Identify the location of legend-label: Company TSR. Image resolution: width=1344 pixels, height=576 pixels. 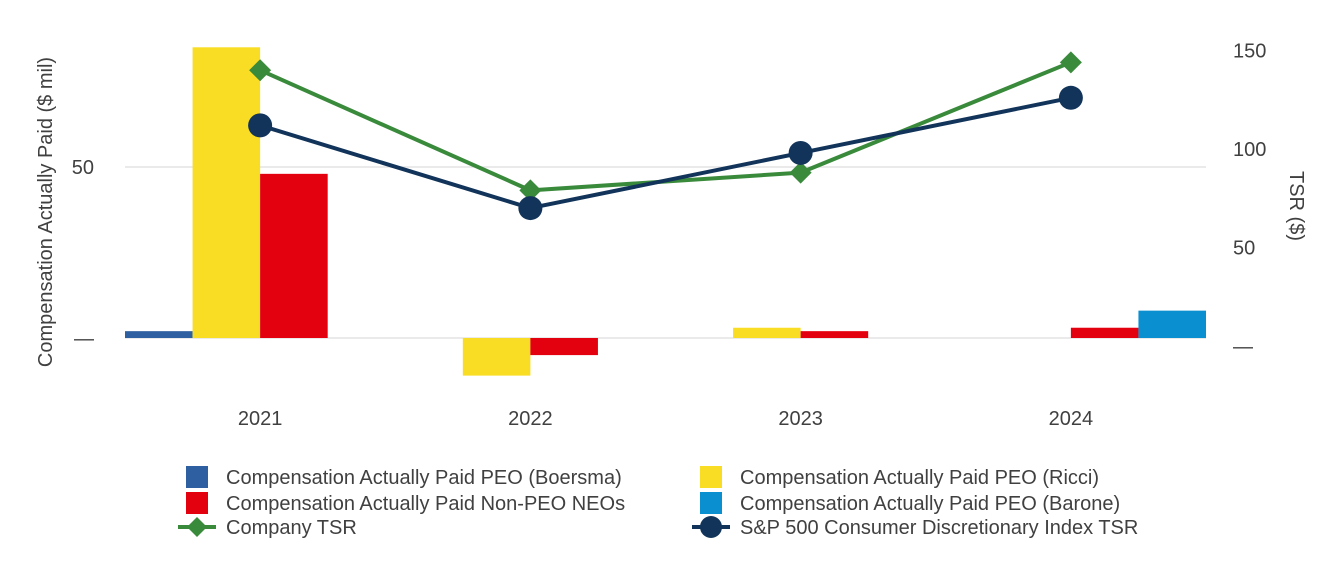
(291, 528).